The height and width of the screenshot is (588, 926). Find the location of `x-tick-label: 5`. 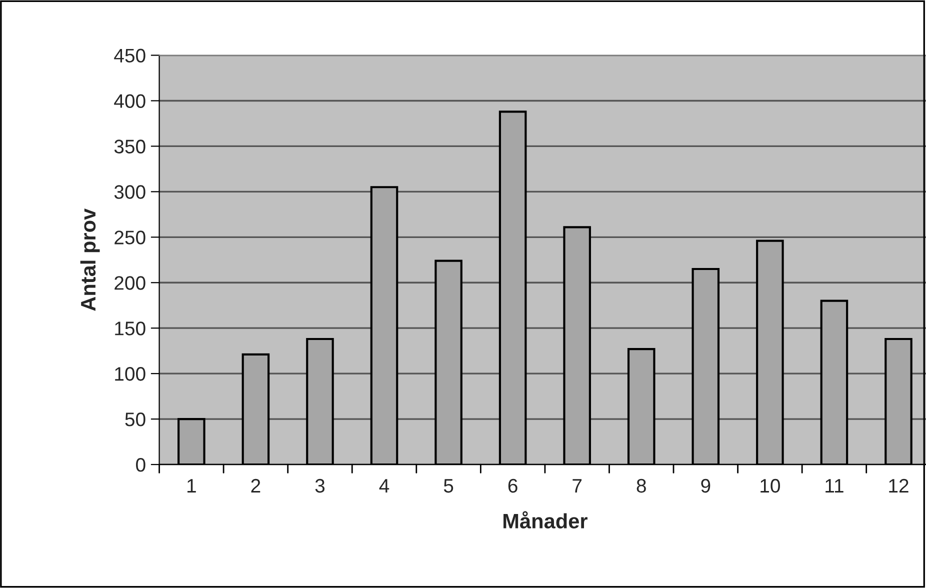

x-tick-label: 5 is located at coordinates (449, 486).